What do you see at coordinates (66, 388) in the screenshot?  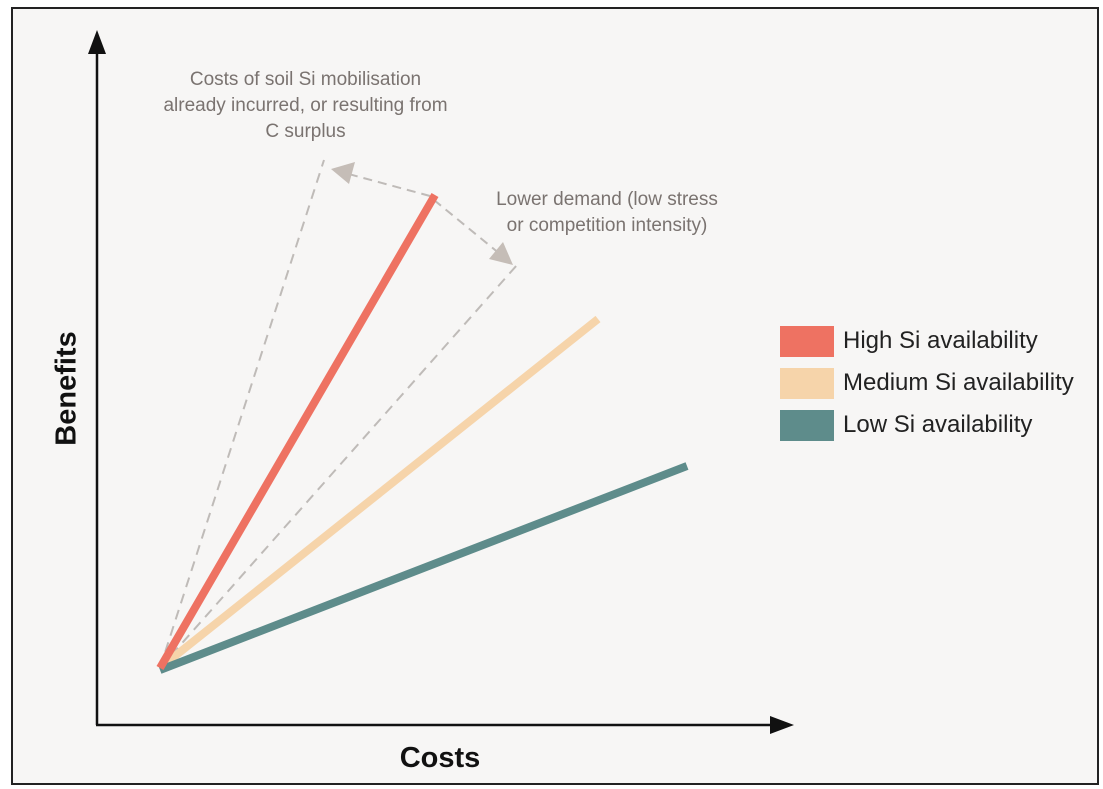 I see `y-axis-label: Benefits` at bounding box center [66, 388].